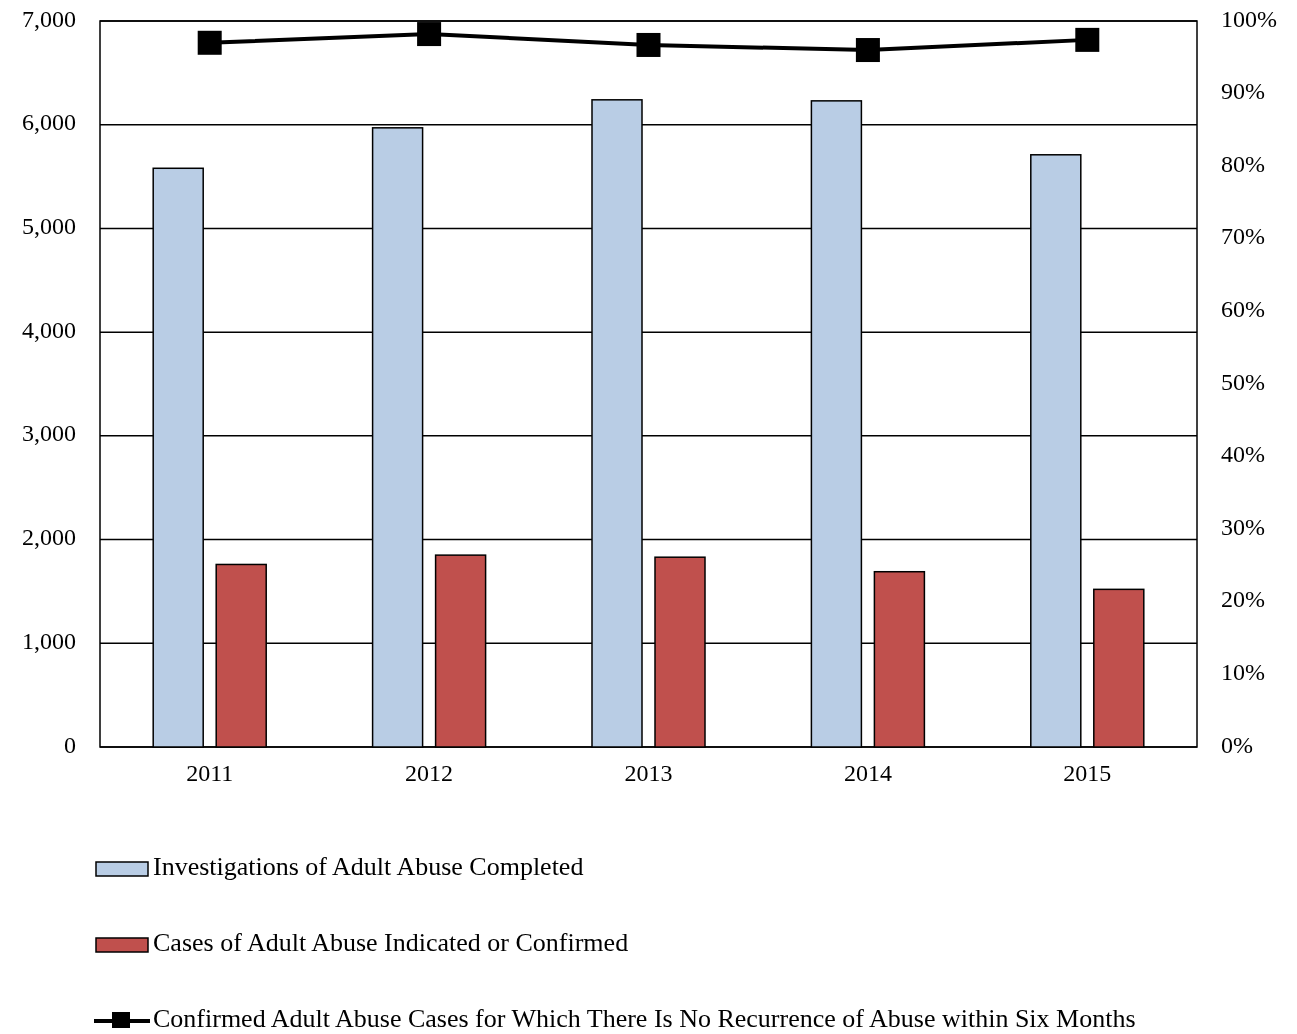 The width and height of the screenshot is (1297, 1034). What do you see at coordinates (1243, 671) in the screenshot?
I see `y2-tick-label: 10%` at bounding box center [1243, 671].